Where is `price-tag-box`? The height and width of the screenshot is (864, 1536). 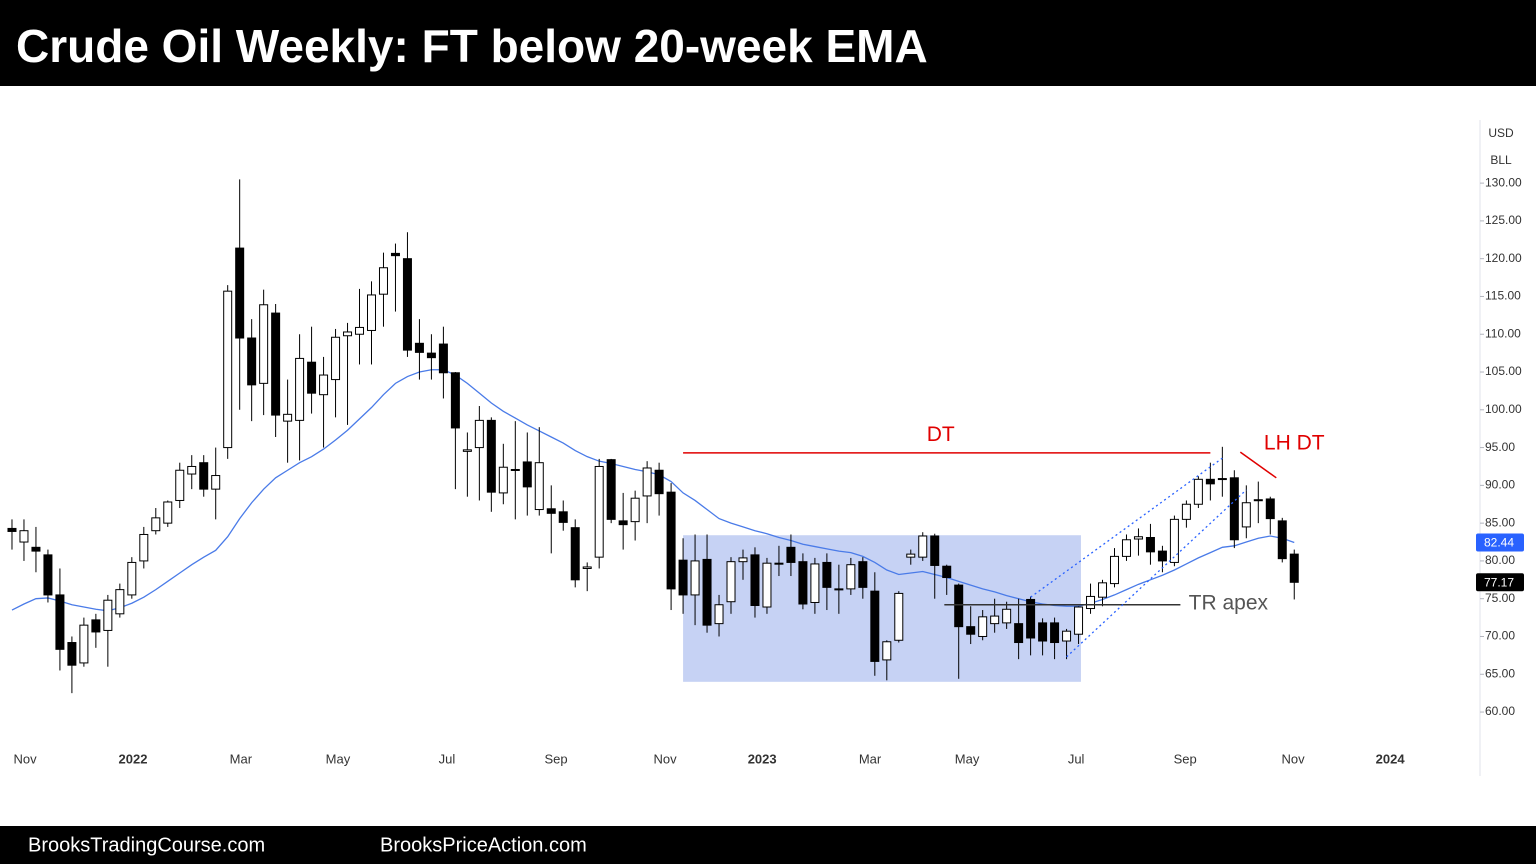
price-tag-box is located at coordinates (1500, 542).